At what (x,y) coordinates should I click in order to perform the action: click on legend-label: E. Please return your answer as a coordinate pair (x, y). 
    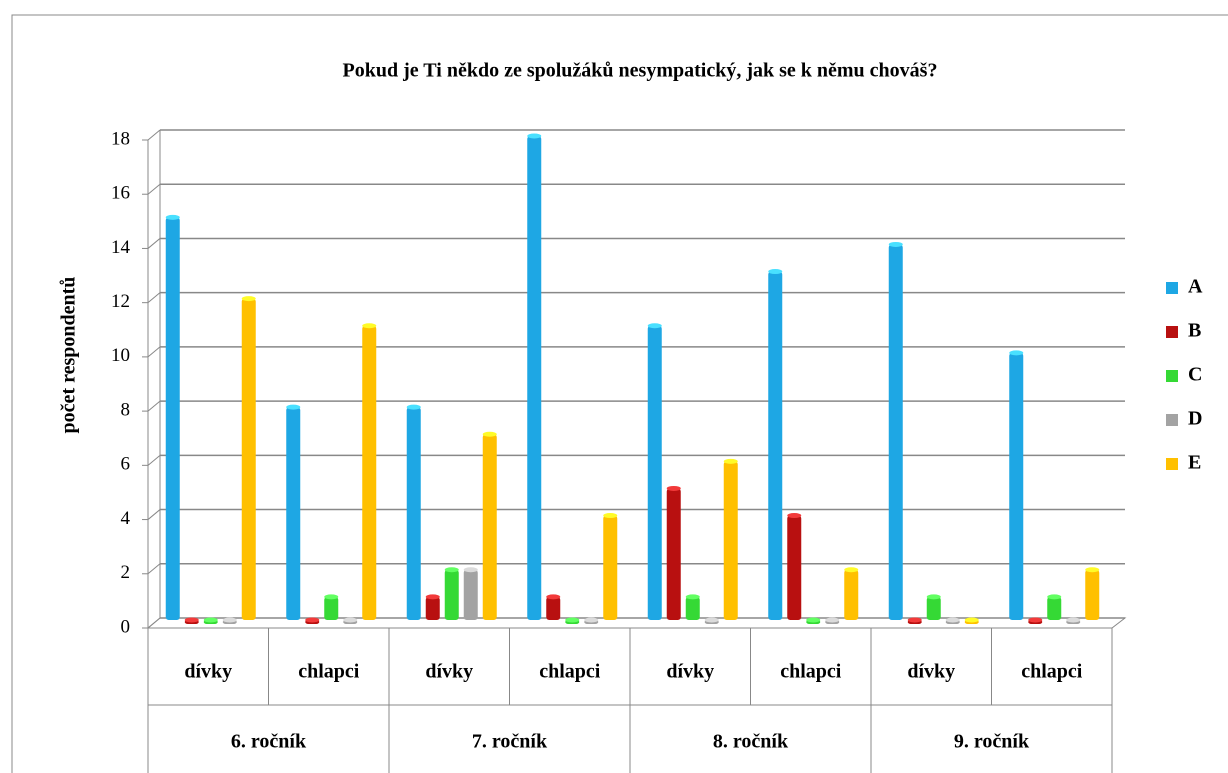
    Looking at the image, I should click on (1194, 463).